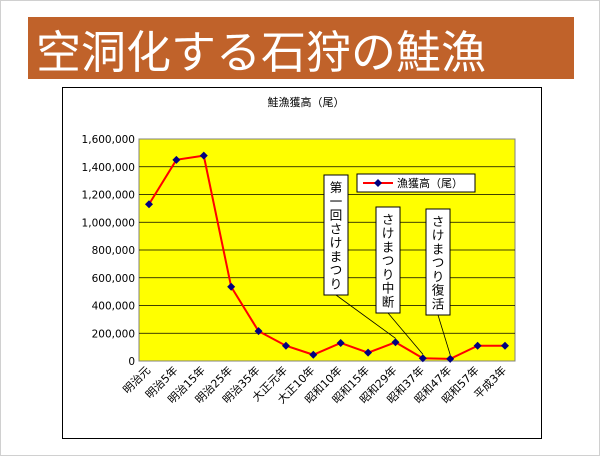  What do you see at coordinates (438, 290) in the screenshot?
I see `annotation-char: 復` at bounding box center [438, 290].